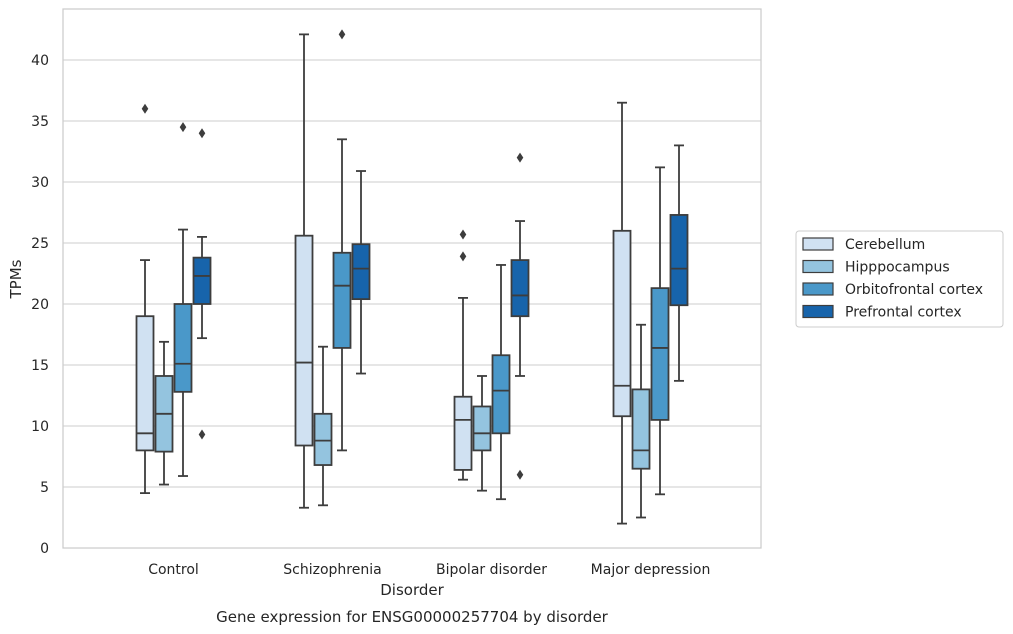 The height and width of the screenshot is (634, 1013). What do you see at coordinates (44, 549) in the screenshot?
I see `y-tick-label: 0` at bounding box center [44, 549].